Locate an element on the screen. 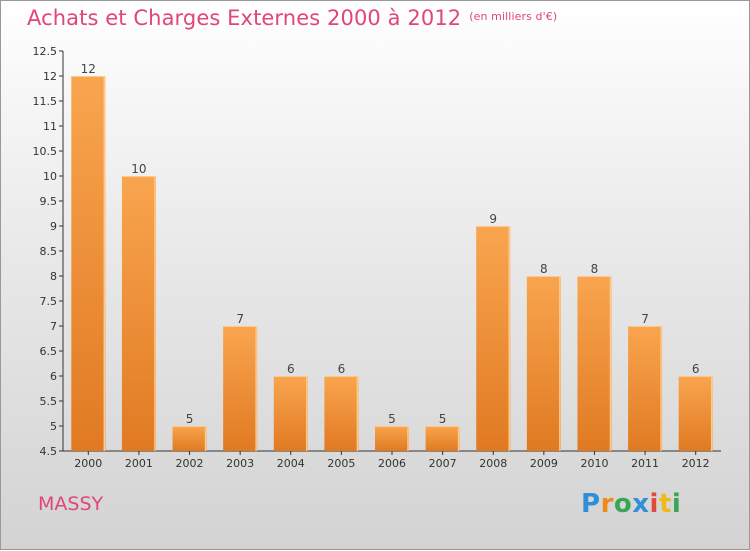 This screenshot has width=750, height=551. y-tick-label: 5 is located at coordinates (53, 426).